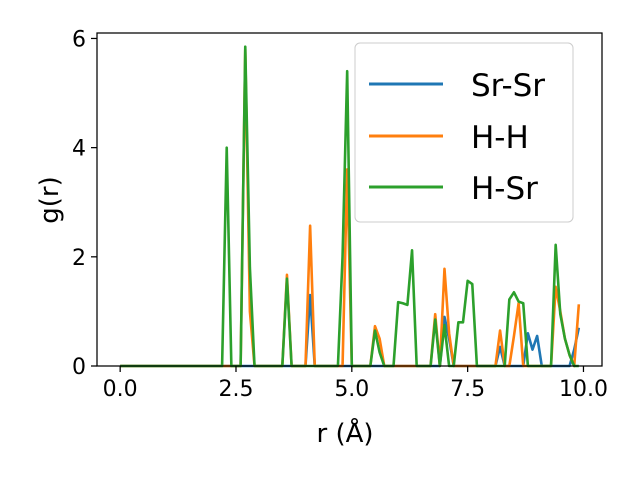 This screenshot has height=480, width=640. I want to click on legend-label-h-sr: H-Sr, so click(504, 189).